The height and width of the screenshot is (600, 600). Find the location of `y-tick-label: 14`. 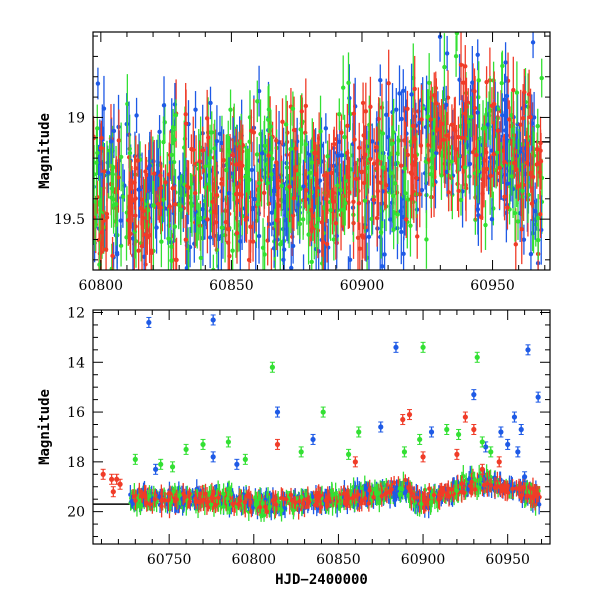

y-tick-label: 14 is located at coordinates (76, 363).